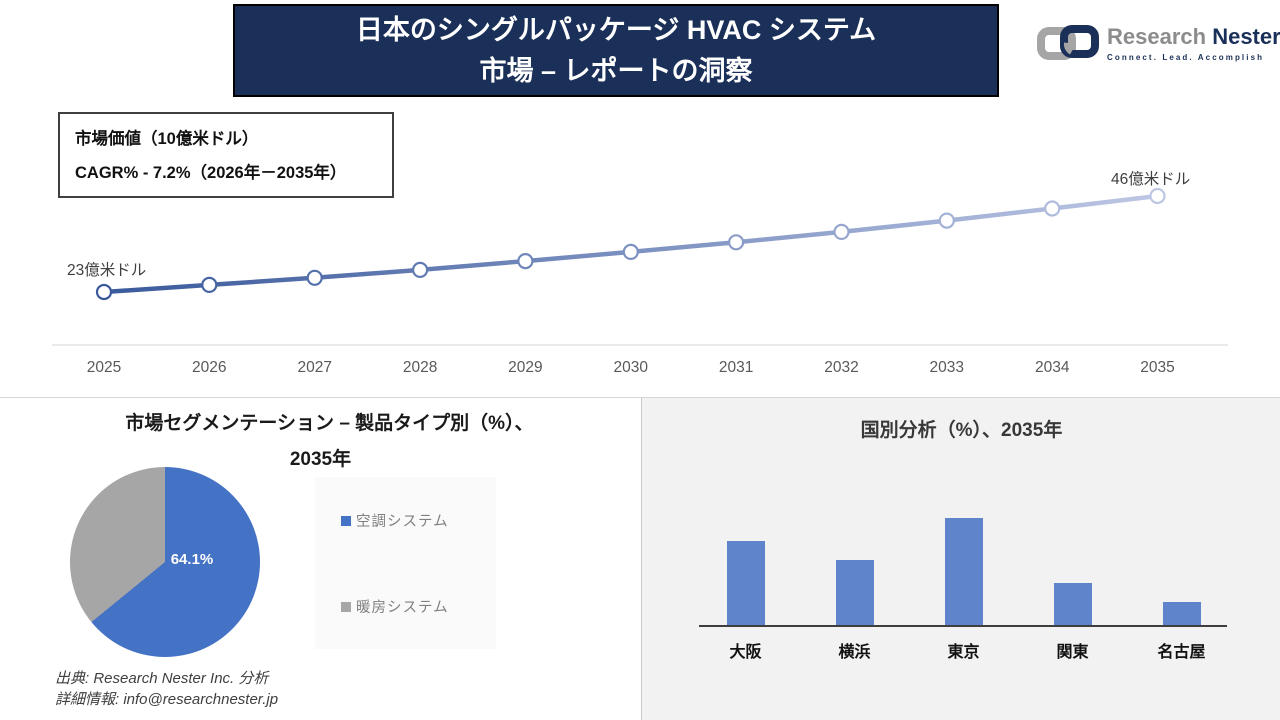 The width and height of the screenshot is (1280, 720). I want to click on market-value-info-box: 市場価値（10億米ドル） CAGR% - 7.2%（2026年－2035年）, so click(226, 155).